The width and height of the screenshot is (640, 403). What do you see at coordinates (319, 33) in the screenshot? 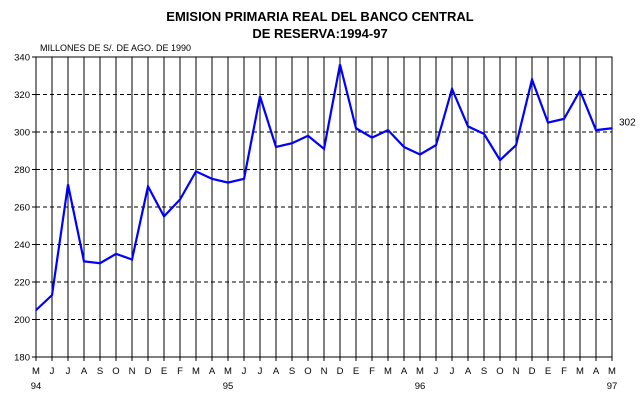
I see `chart-title-line-2: DE RESERVA:1994-97` at bounding box center [319, 33].